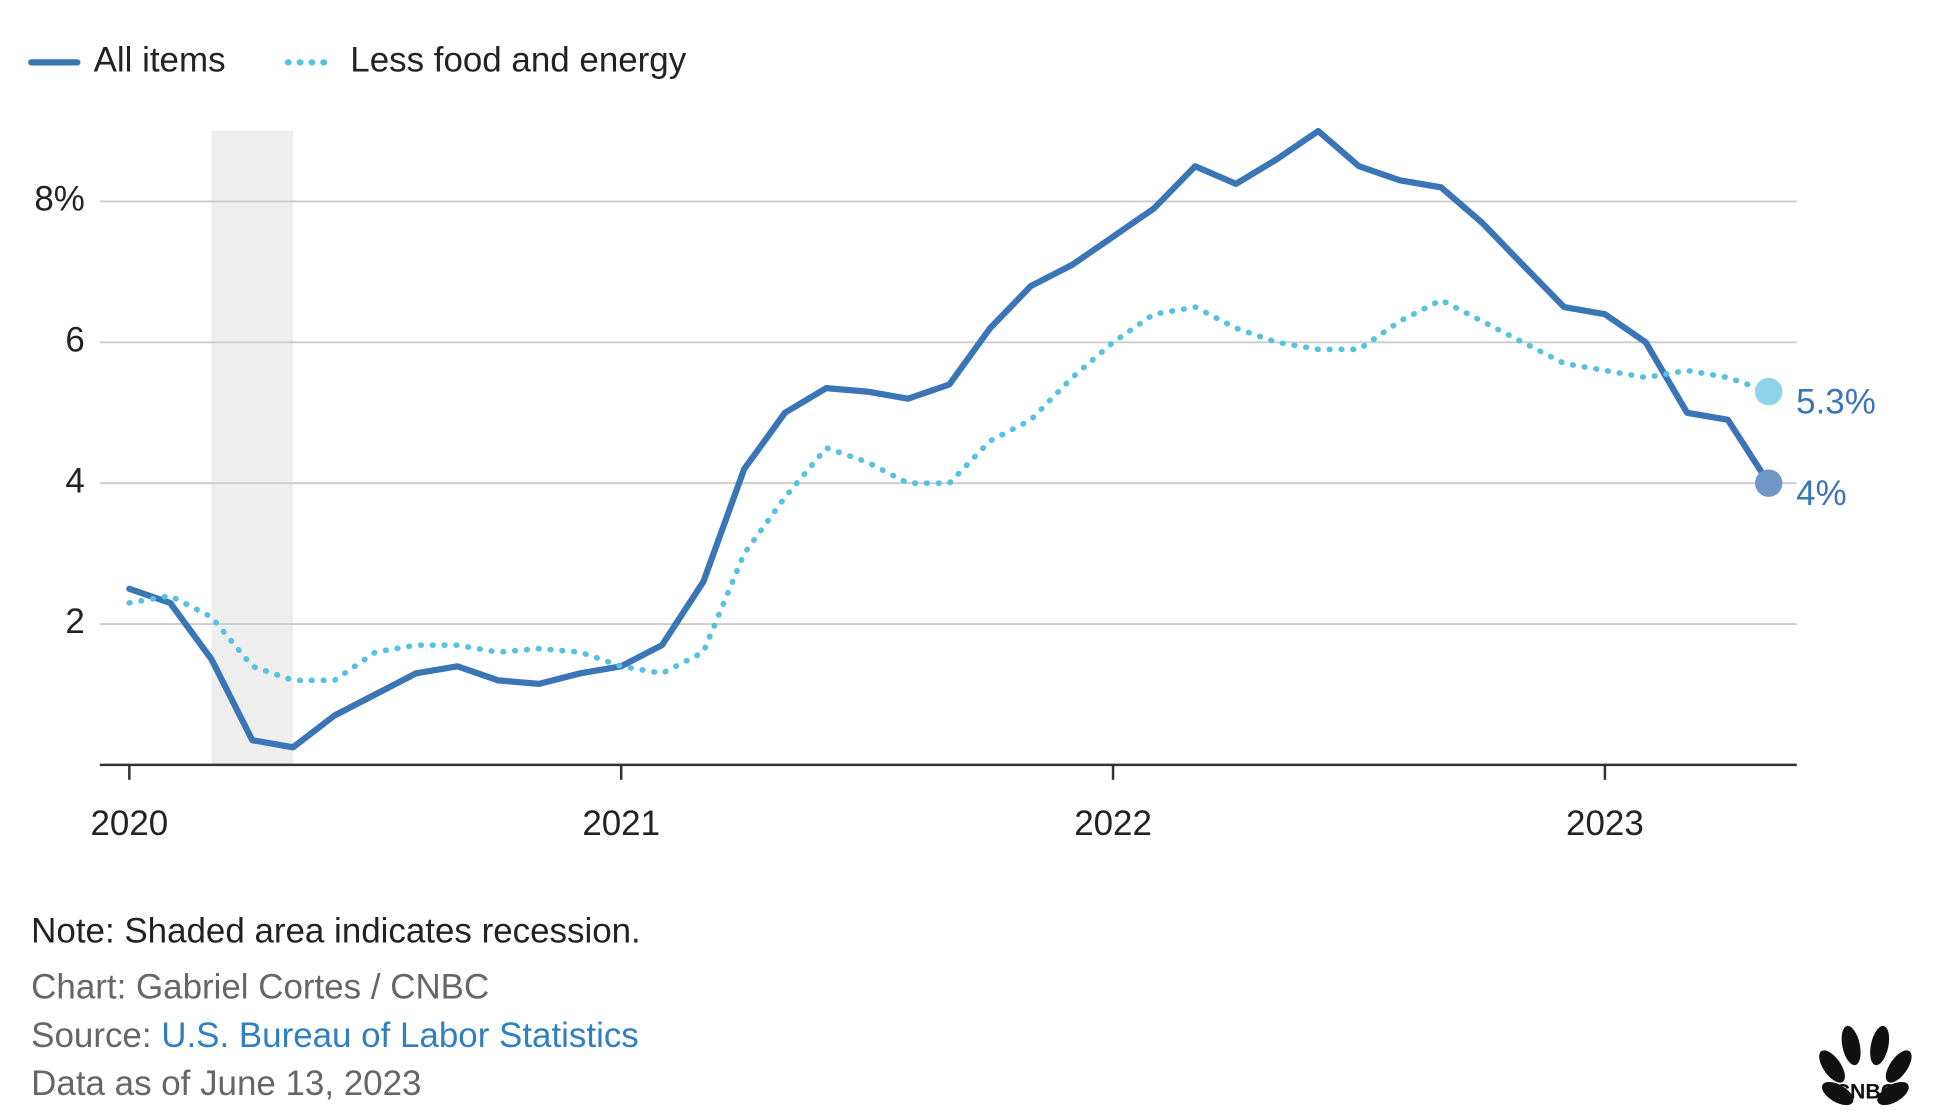 The image size is (1934, 1120). What do you see at coordinates (336, 931) in the screenshot?
I see `note: Note: Shaded area indicates recession.` at bounding box center [336, 931].